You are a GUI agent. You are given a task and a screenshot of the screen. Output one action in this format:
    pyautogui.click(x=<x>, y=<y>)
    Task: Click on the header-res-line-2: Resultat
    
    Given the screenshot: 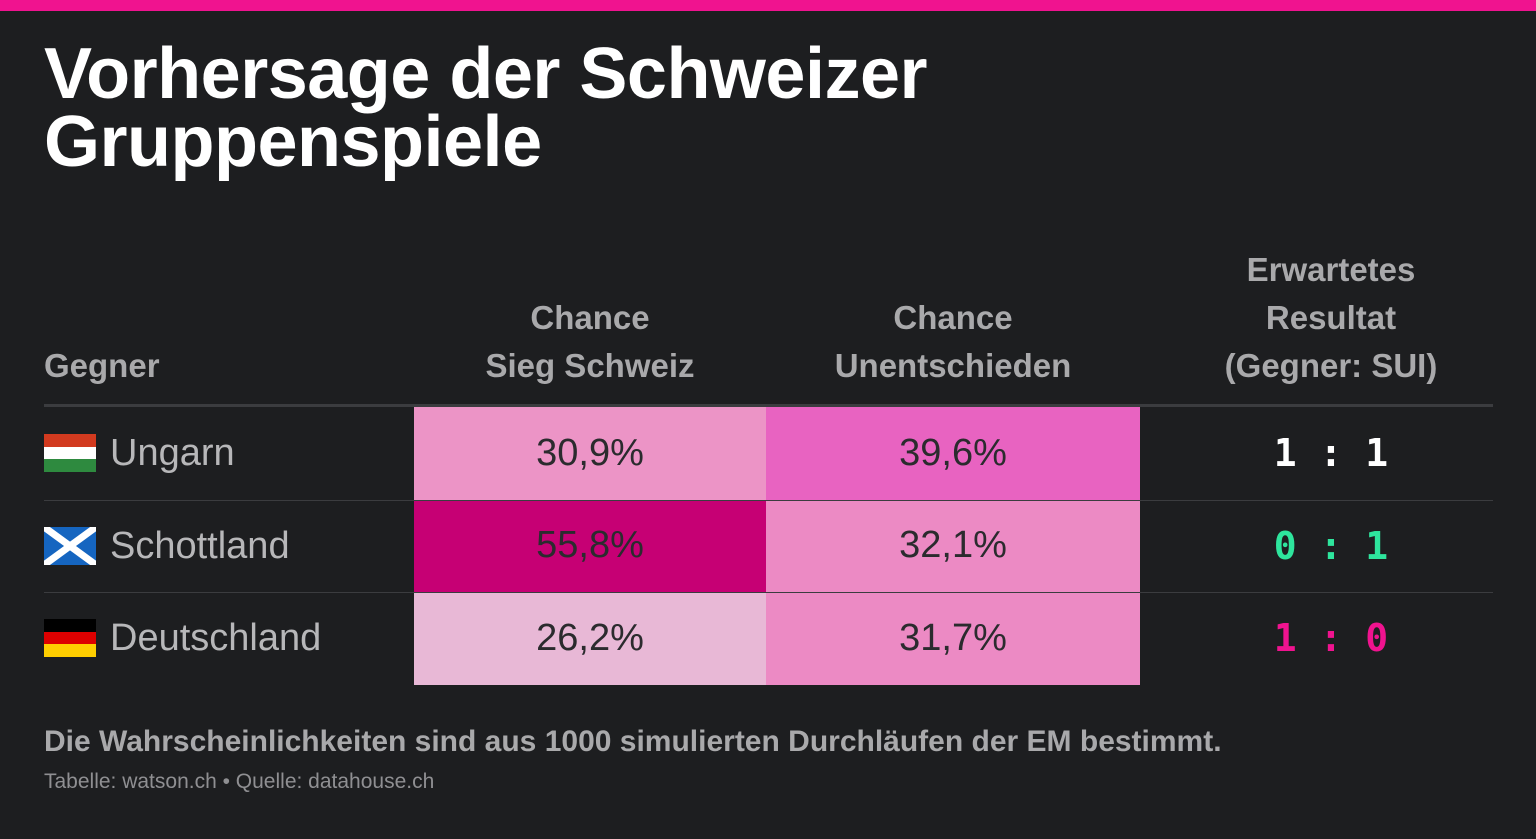 What is the action you would take?
    pyautogui.click(x=1331, y=317)
    